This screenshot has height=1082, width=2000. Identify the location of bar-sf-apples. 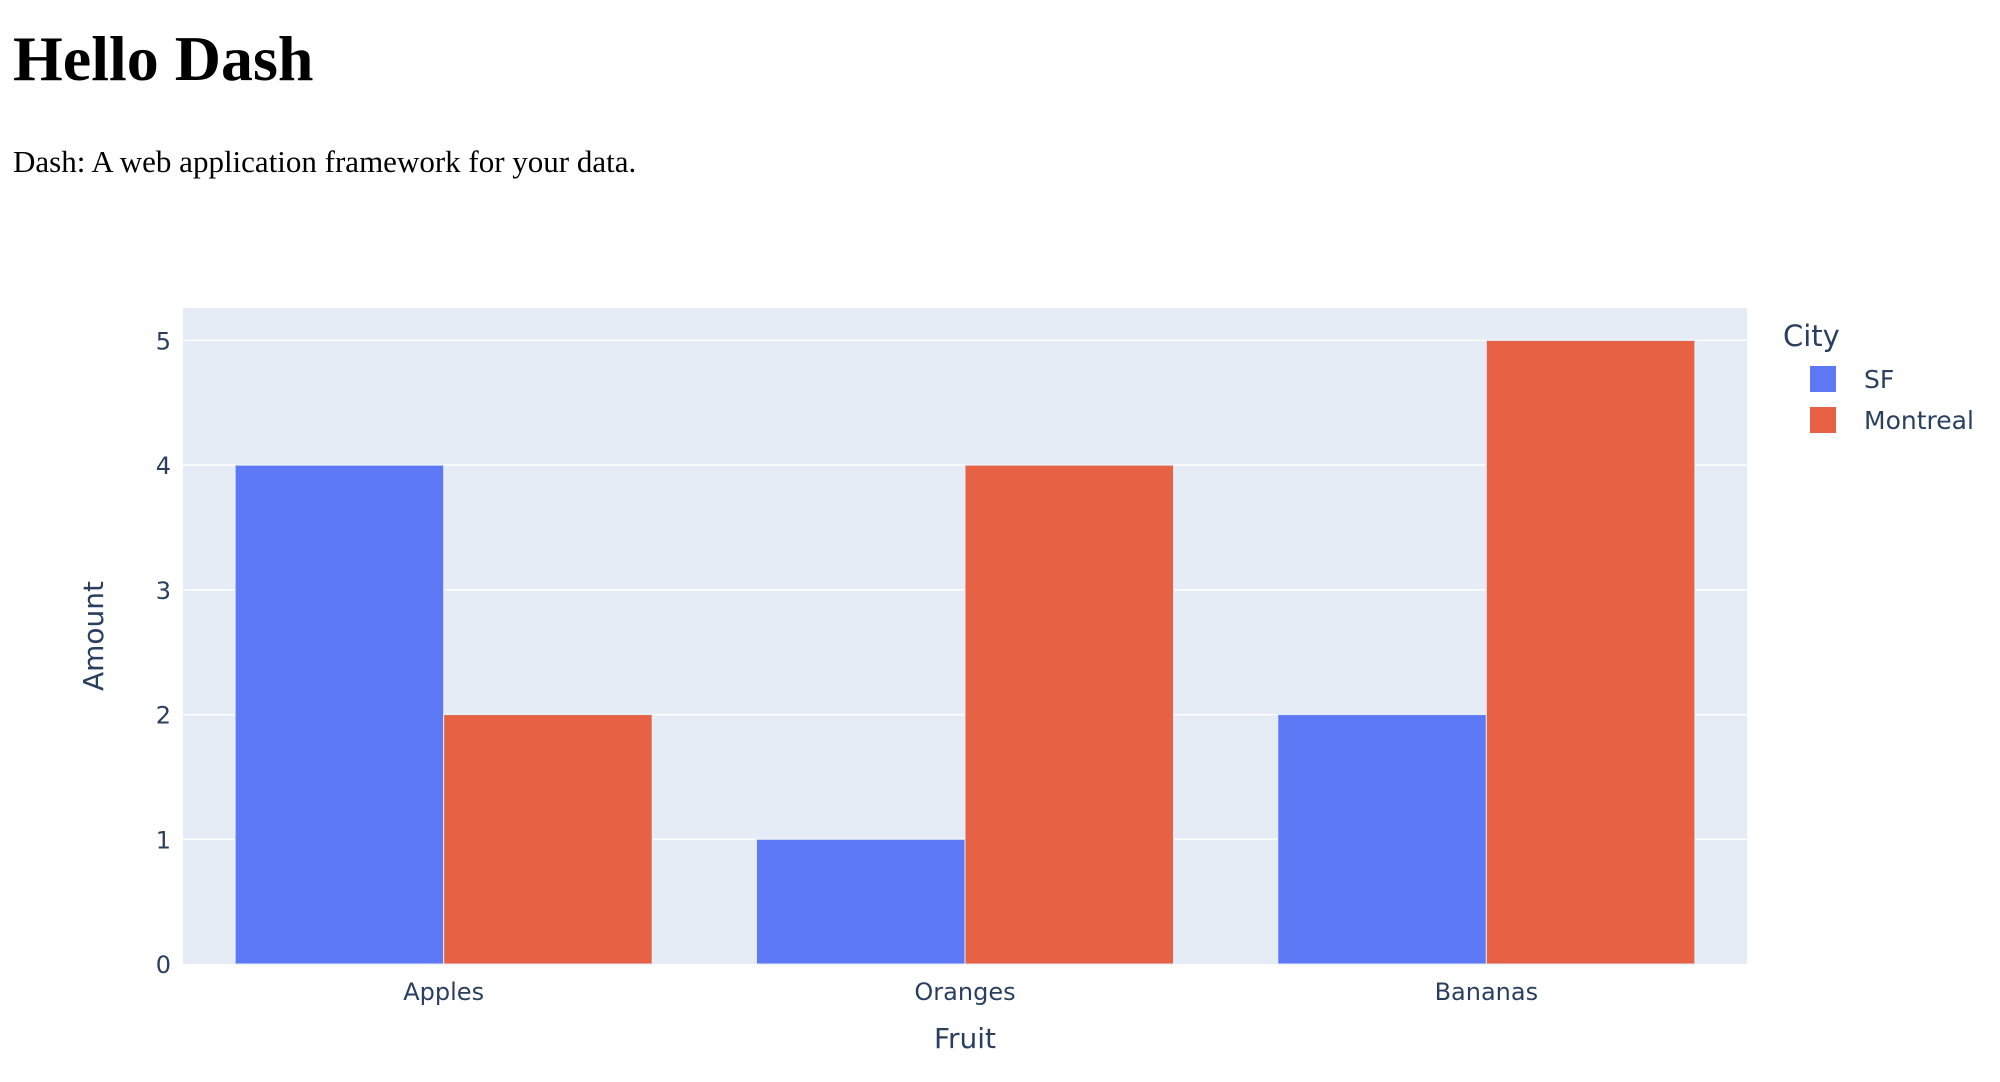
(339, 714).